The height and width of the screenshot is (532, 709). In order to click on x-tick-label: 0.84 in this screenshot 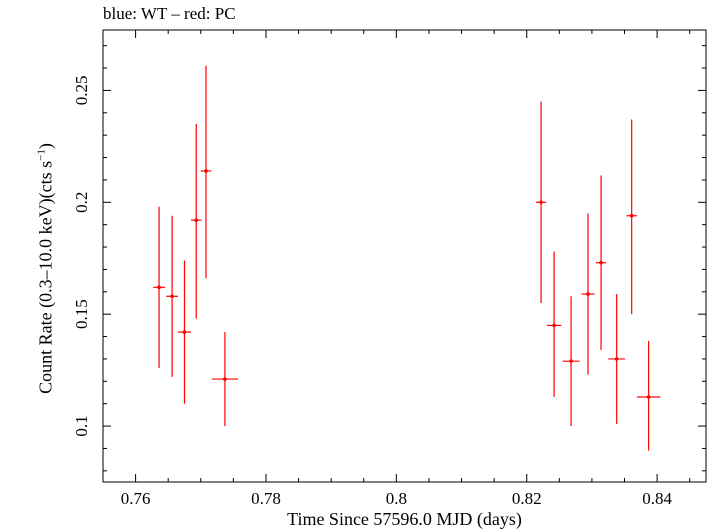, I will do `click(657, 498)`.